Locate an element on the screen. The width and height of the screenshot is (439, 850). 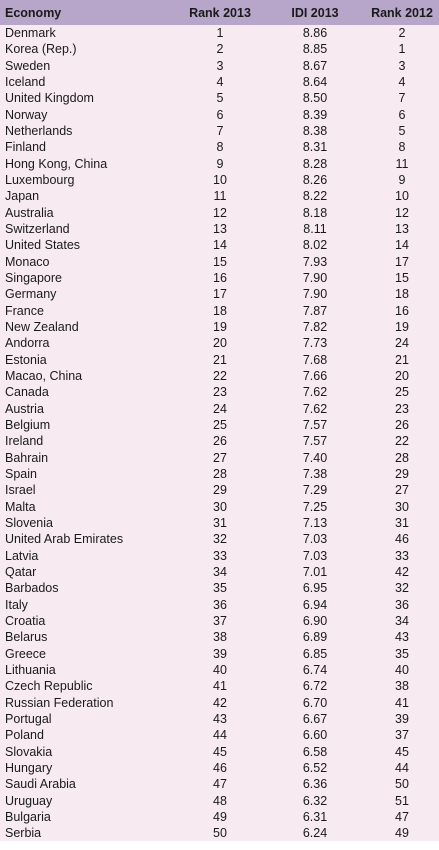
table-row: Estonia 21 7.68 21 is located at coordinates (219, 359).